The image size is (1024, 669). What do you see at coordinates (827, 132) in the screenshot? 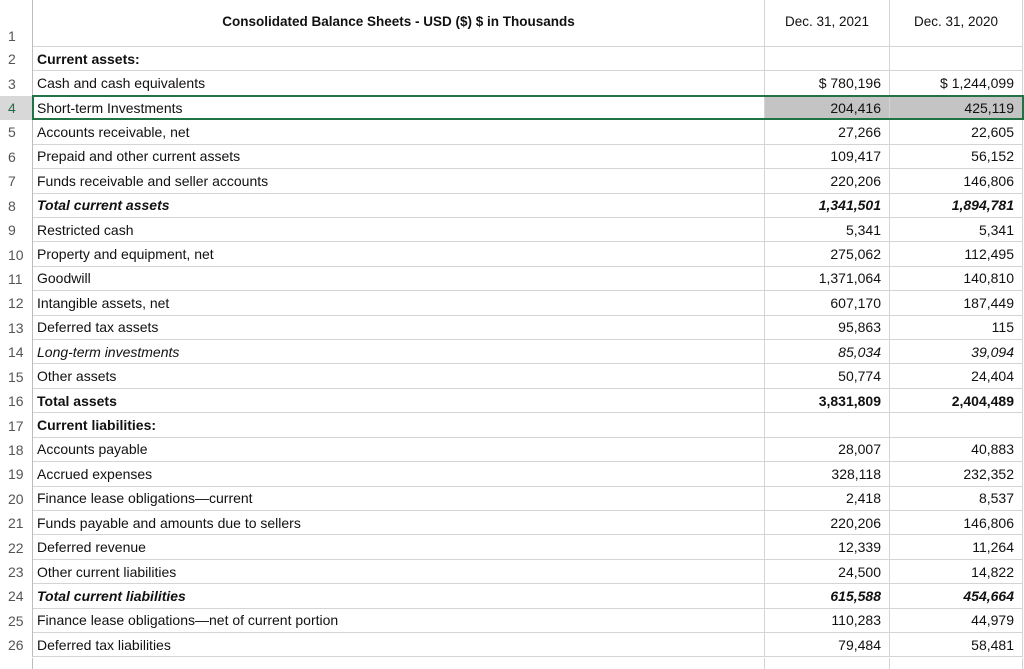
I see `cell-value: 27,266` at bounding box center [827, 132].